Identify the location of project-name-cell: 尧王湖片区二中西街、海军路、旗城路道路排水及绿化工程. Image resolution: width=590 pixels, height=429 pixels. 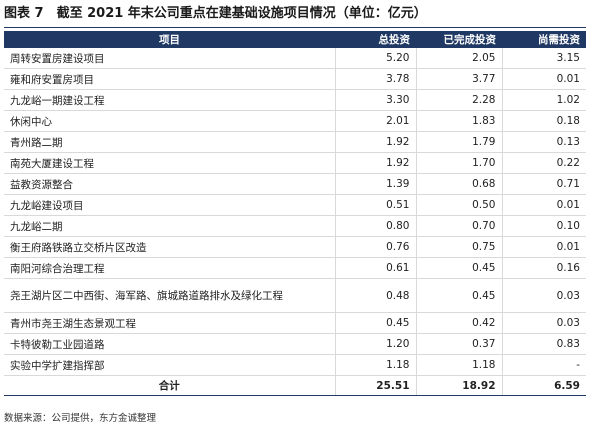
(169, 295).